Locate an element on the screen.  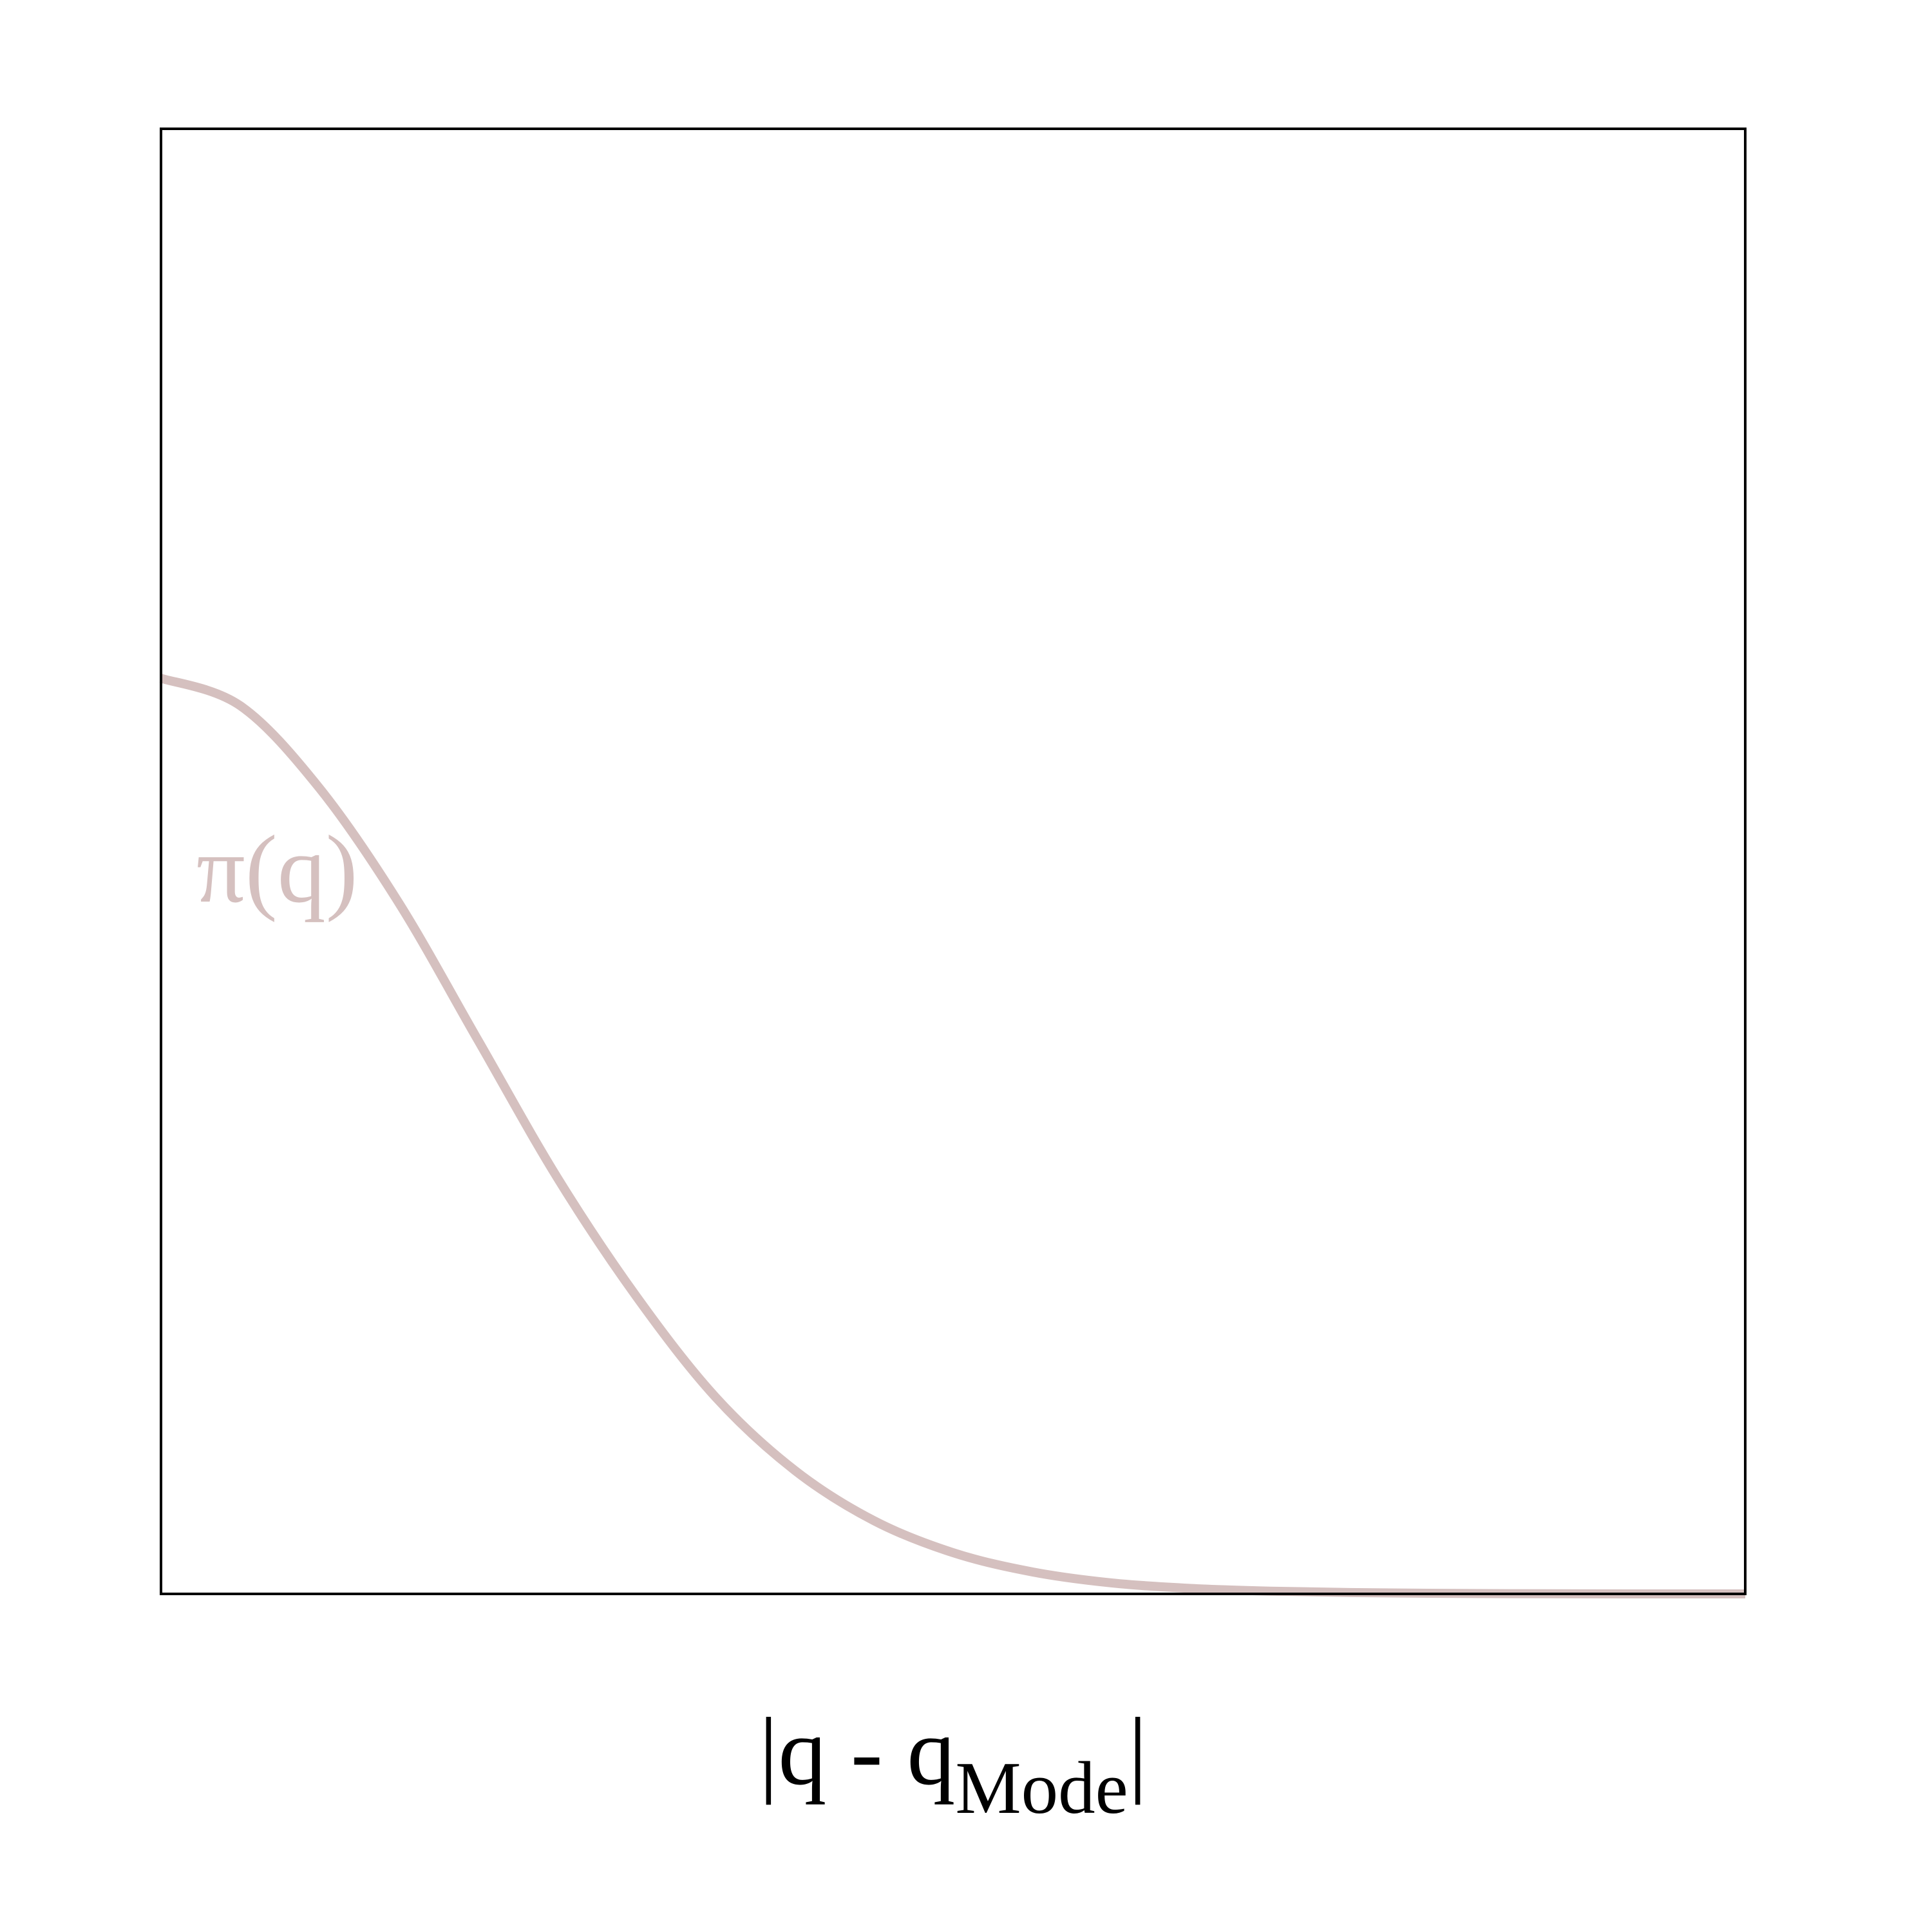
x-axis-label-main: |q - q is located at coordinates (857, 1752).